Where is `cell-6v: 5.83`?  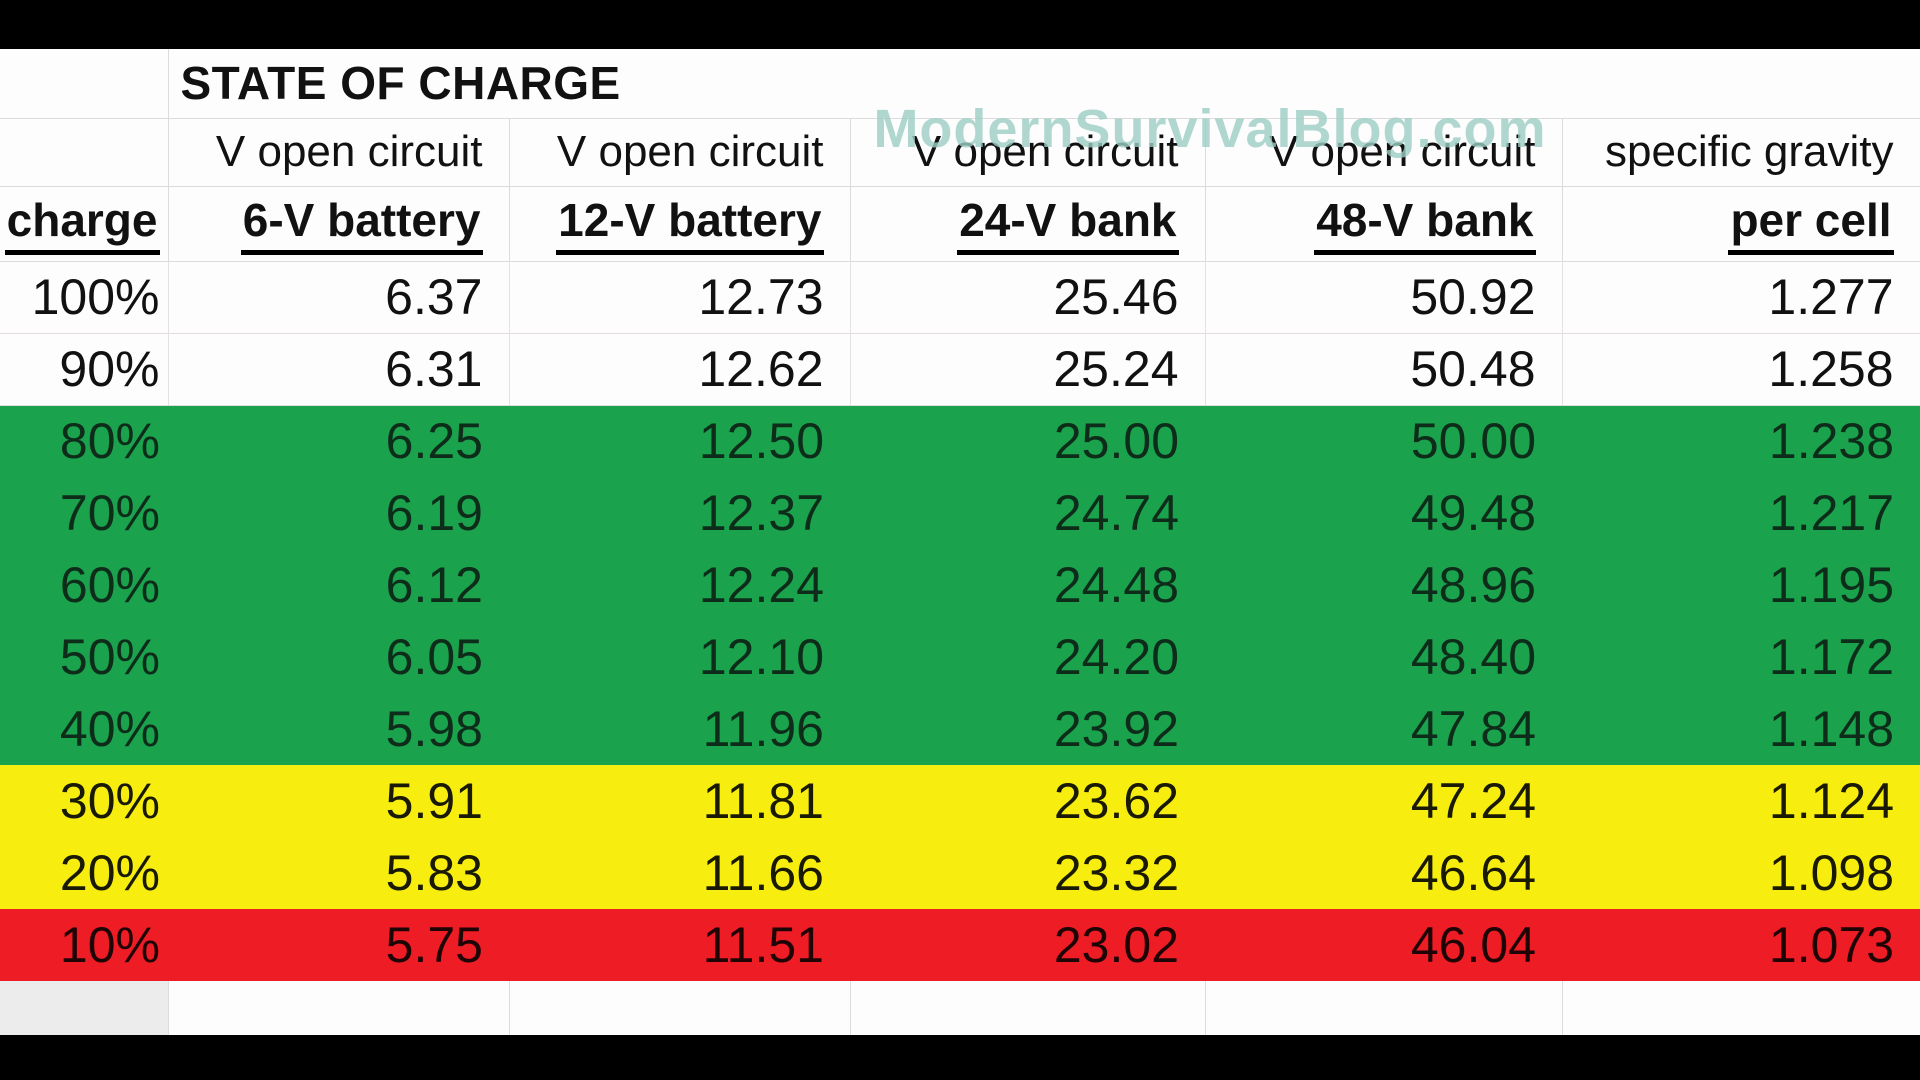 cell-6v: 5.83 is located at coordinates (338, 873).